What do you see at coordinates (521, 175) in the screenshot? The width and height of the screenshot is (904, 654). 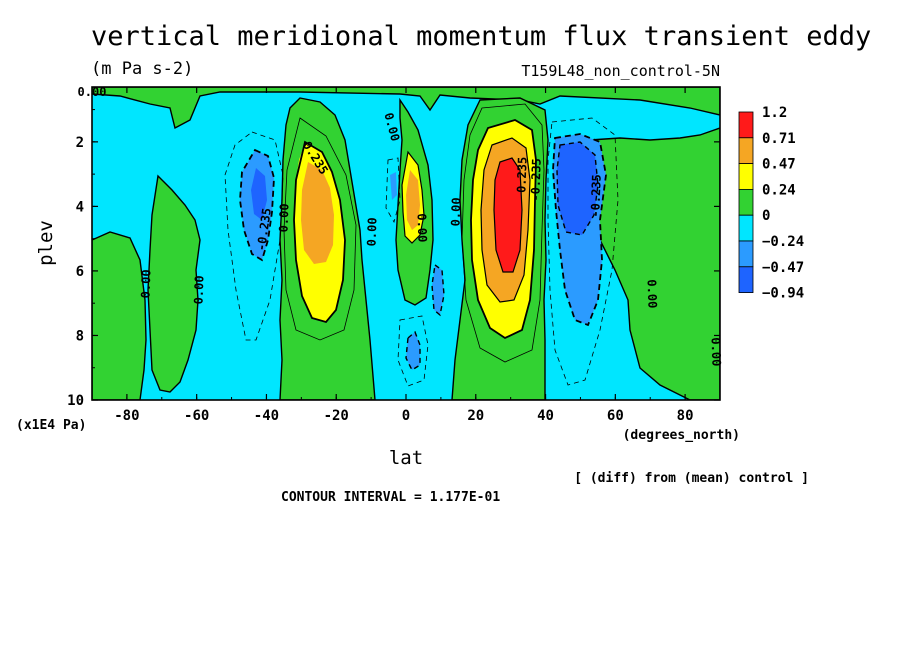 I see `contour-label: 0.235` at bounding box center [521, 175].